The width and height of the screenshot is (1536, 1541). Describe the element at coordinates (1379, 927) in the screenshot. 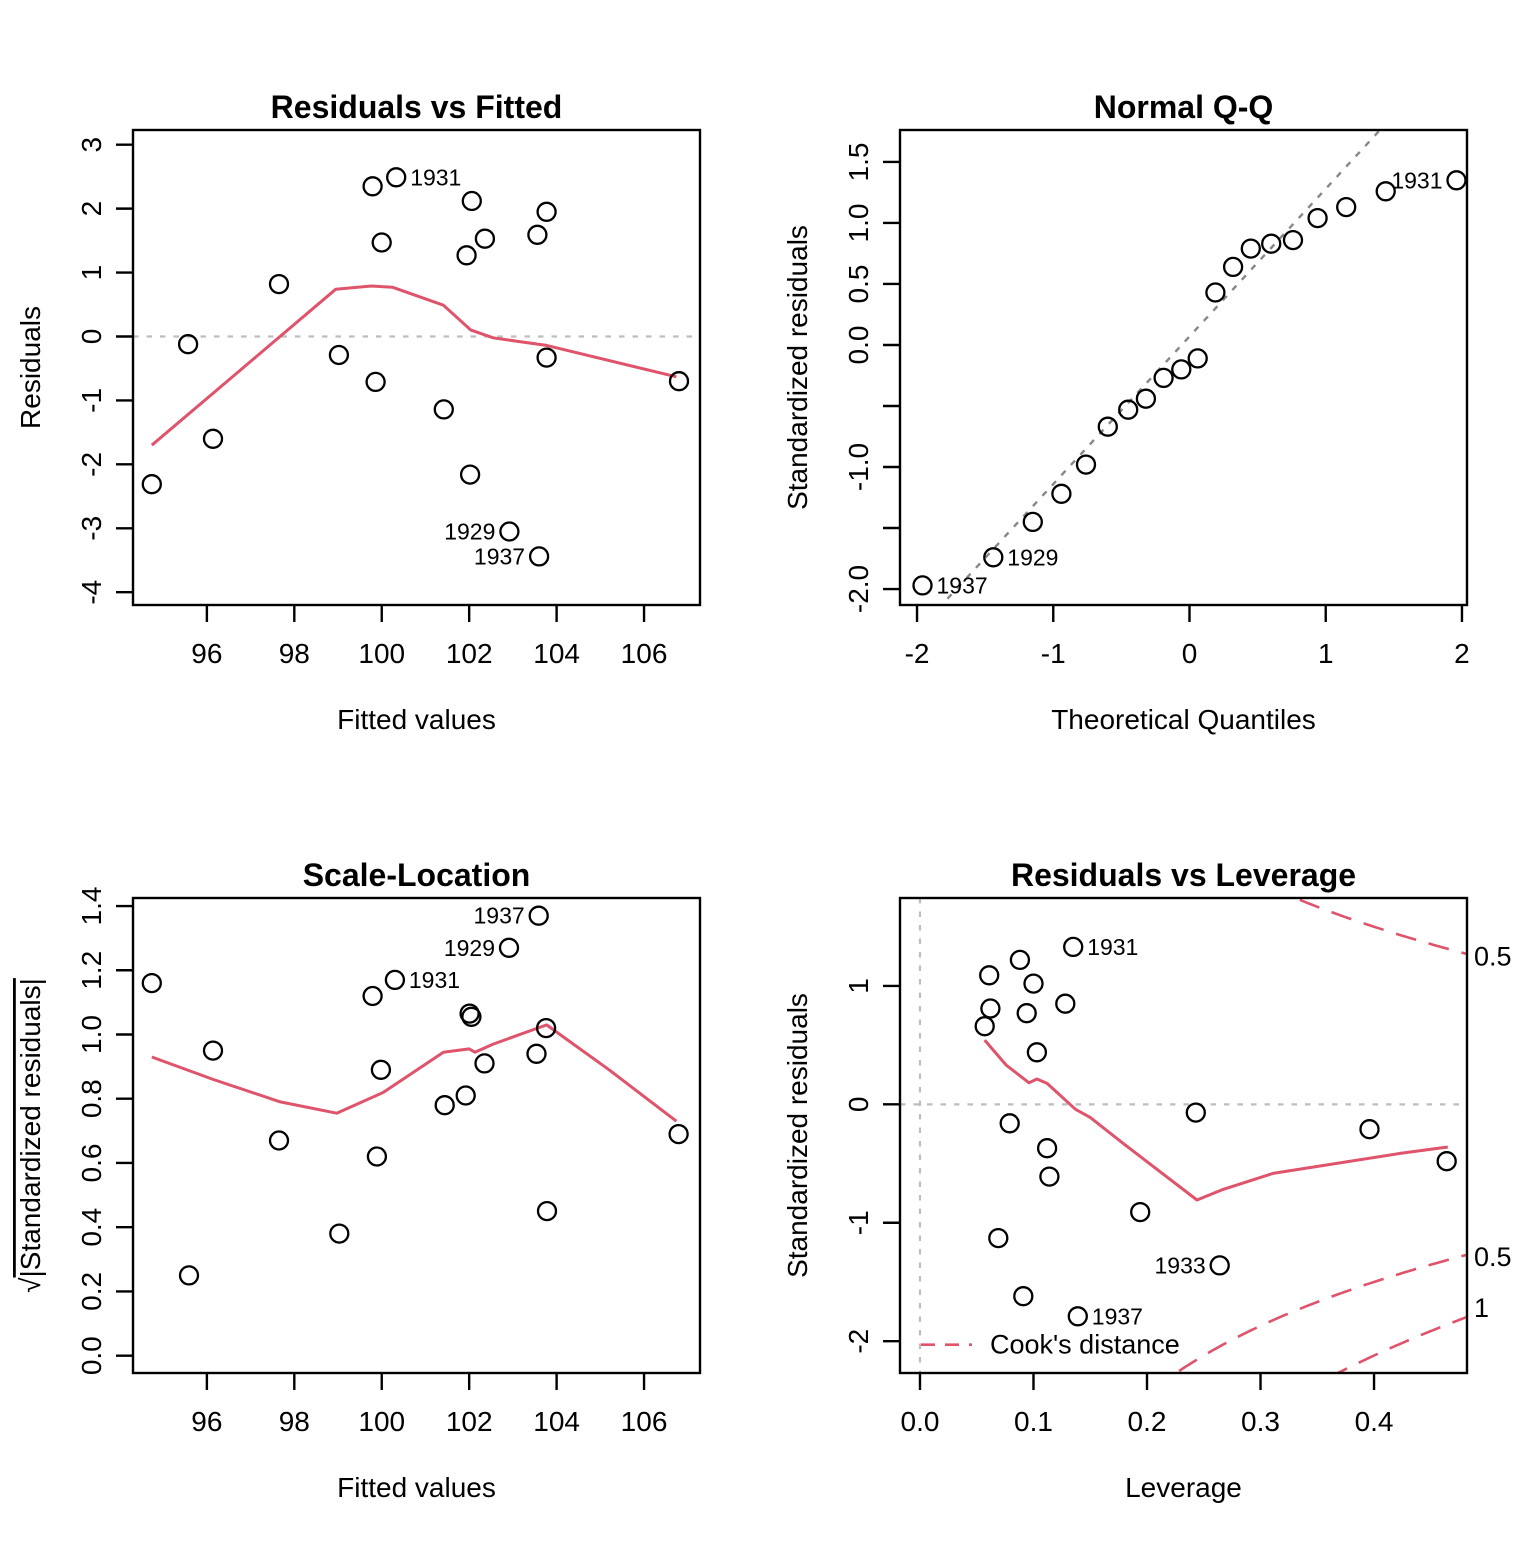

I see `cooks-contour-0.5` at that location.